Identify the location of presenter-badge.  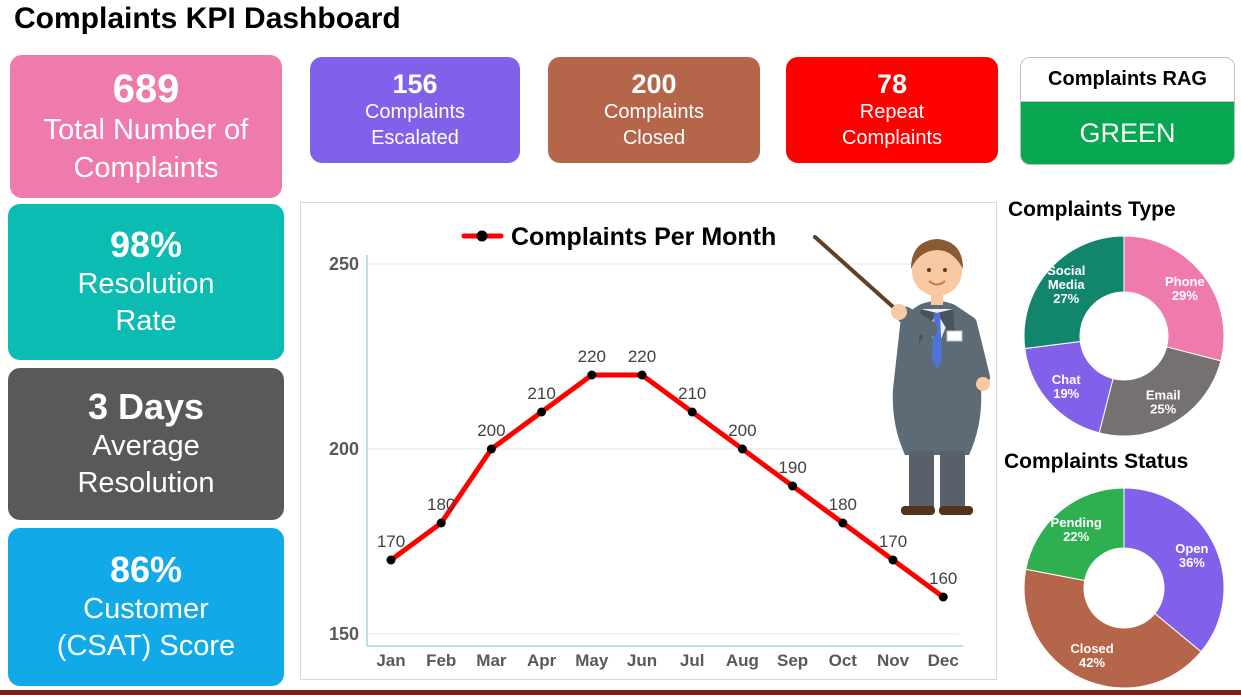
(954, 336).